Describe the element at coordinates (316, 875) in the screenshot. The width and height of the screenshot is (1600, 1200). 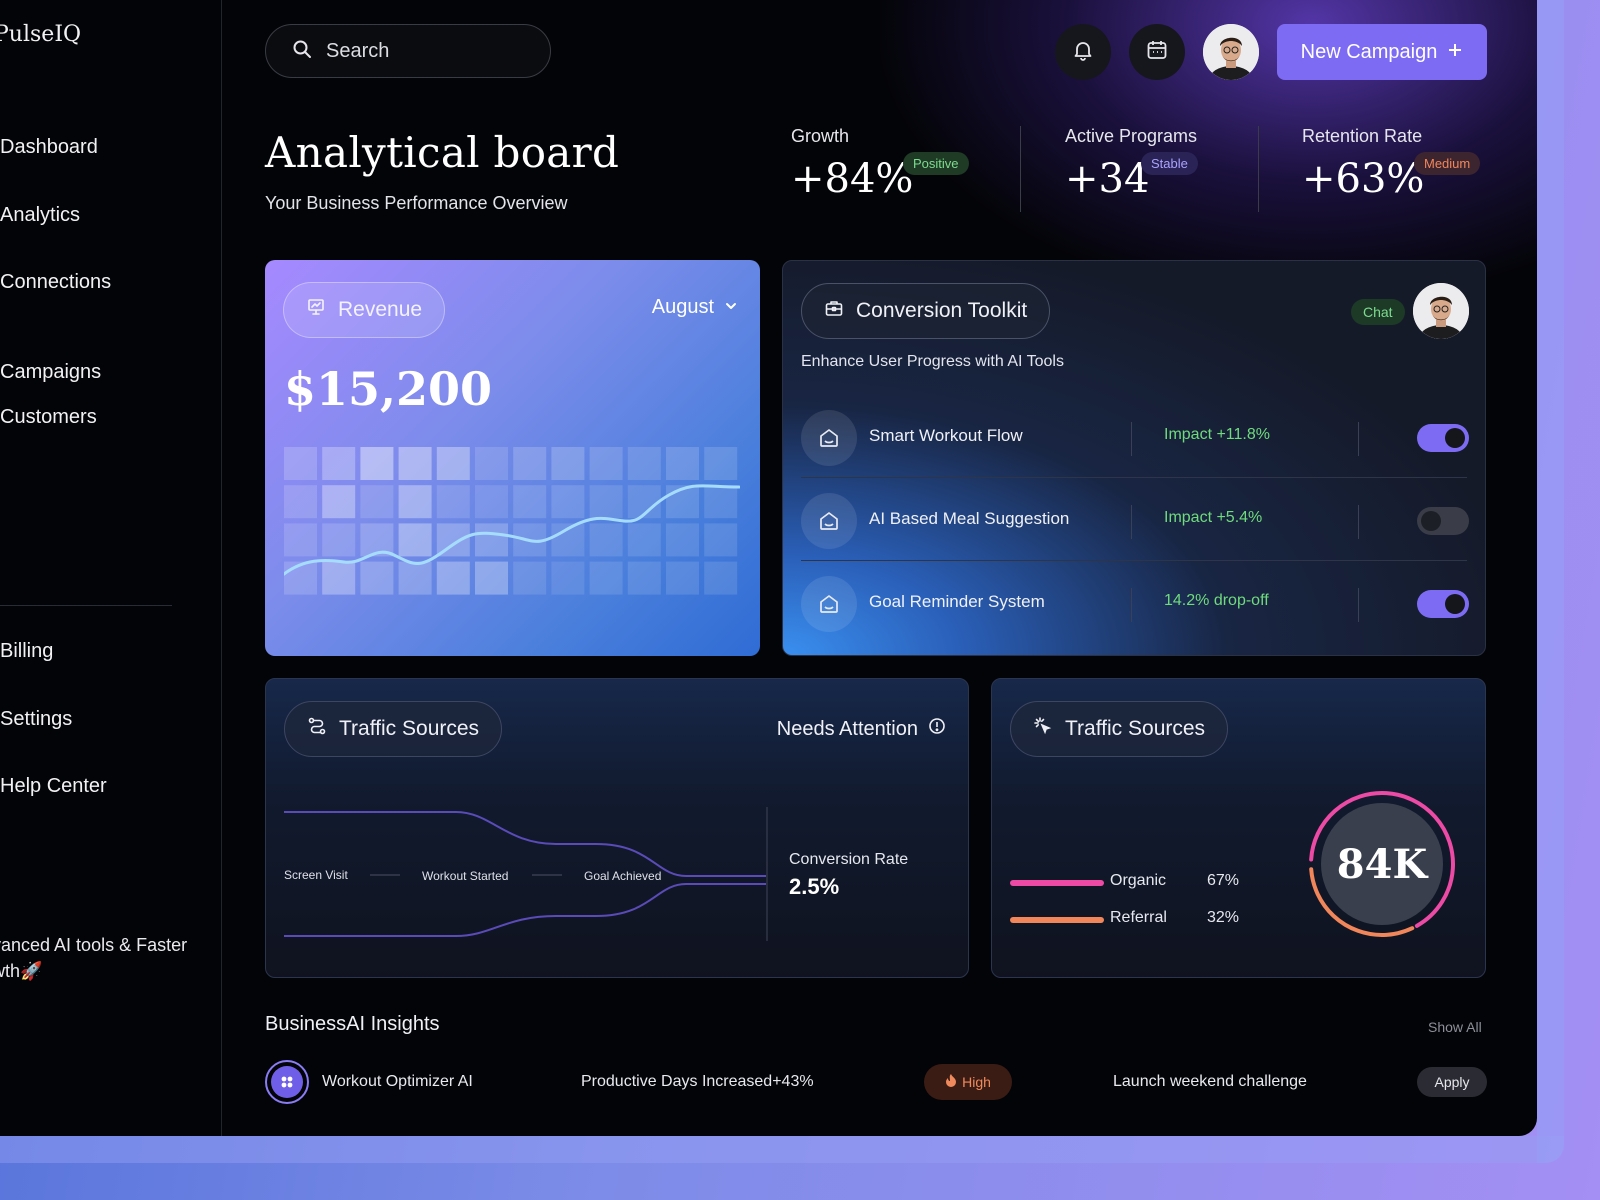
I see `funnel-stage-label: Screen Visit` at that location.